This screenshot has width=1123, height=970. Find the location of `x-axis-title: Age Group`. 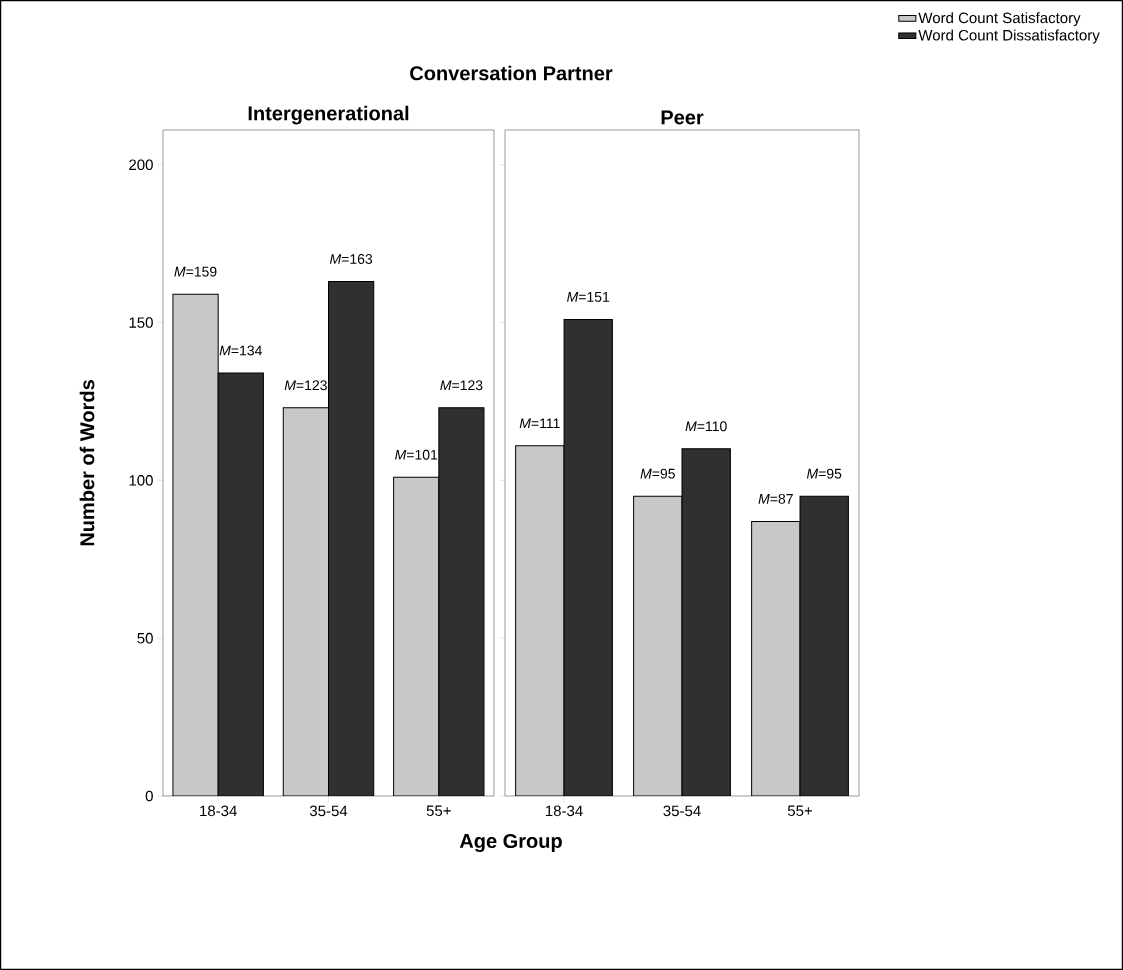

x-axis-title: Age Group is located at coordinates (510, 843).